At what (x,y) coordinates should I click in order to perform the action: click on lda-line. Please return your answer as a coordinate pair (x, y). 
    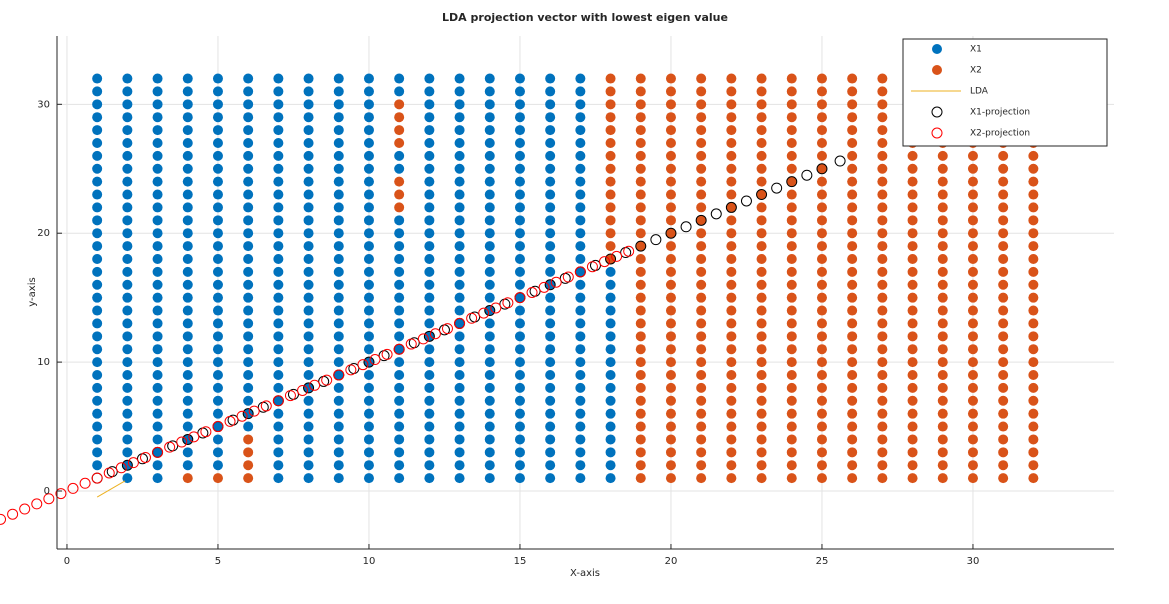
    Looking at the image, I should click on (111, 489).